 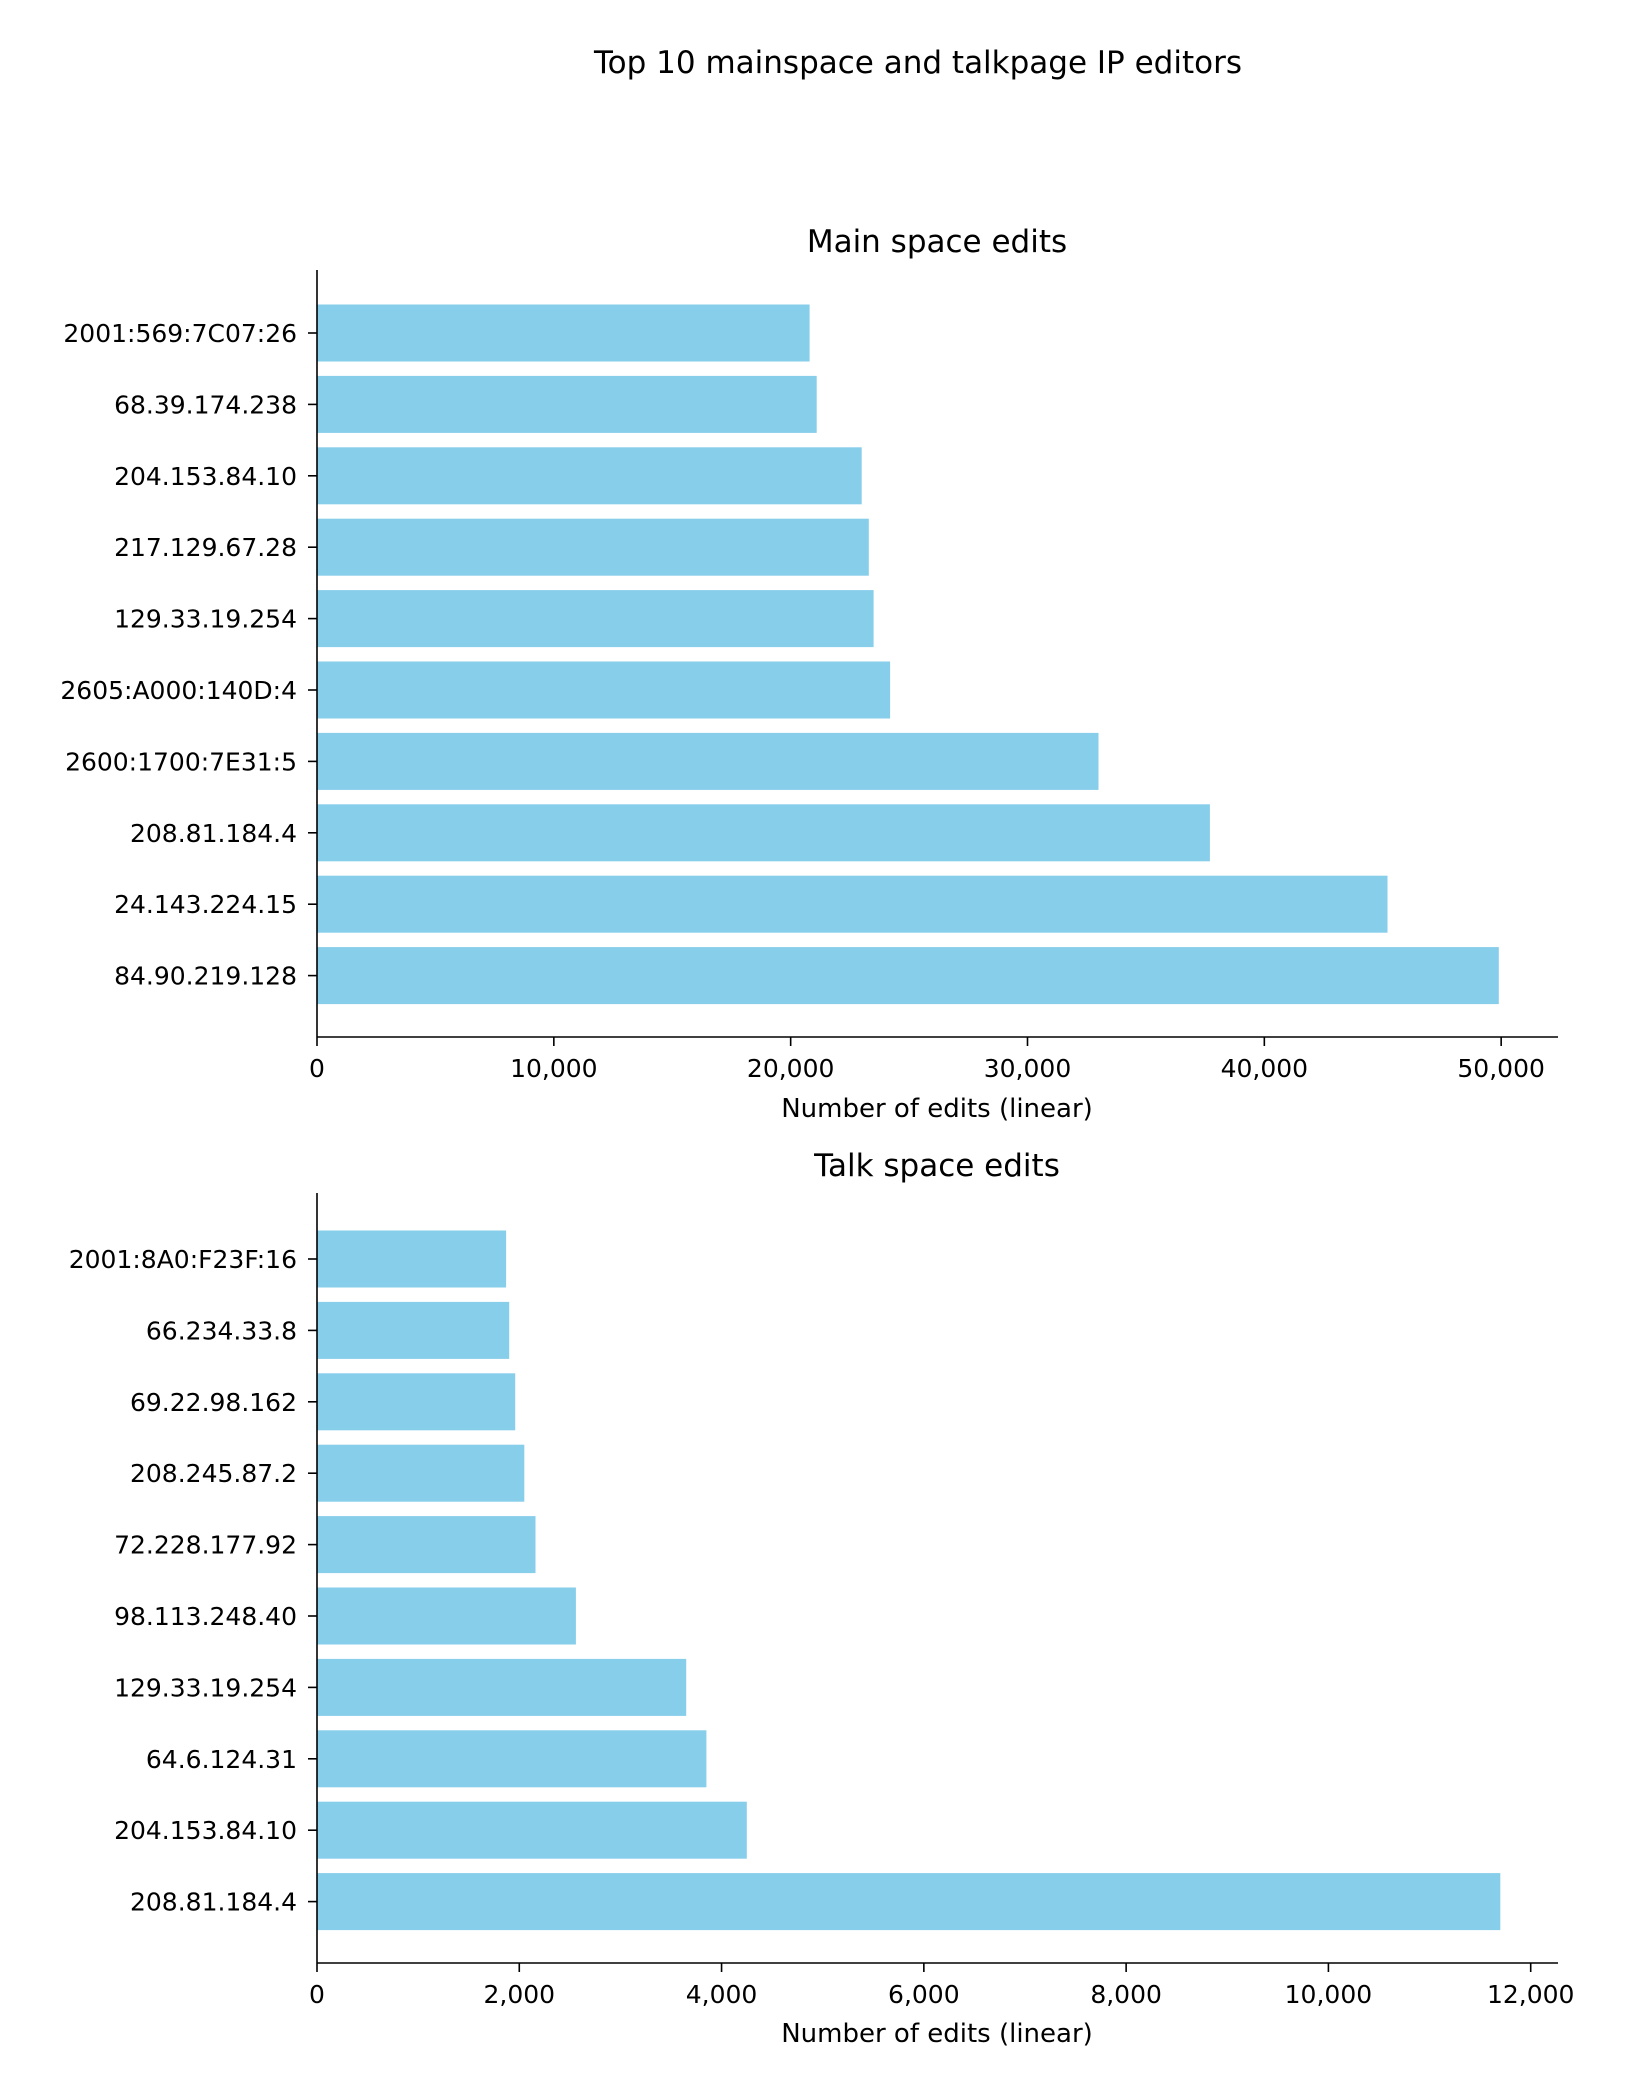 What do you see at coordinates (1027, 1068) in the screenshot?
I see `main-space-x-tick-label: 30,000` at bounding box center [1027, 1068].